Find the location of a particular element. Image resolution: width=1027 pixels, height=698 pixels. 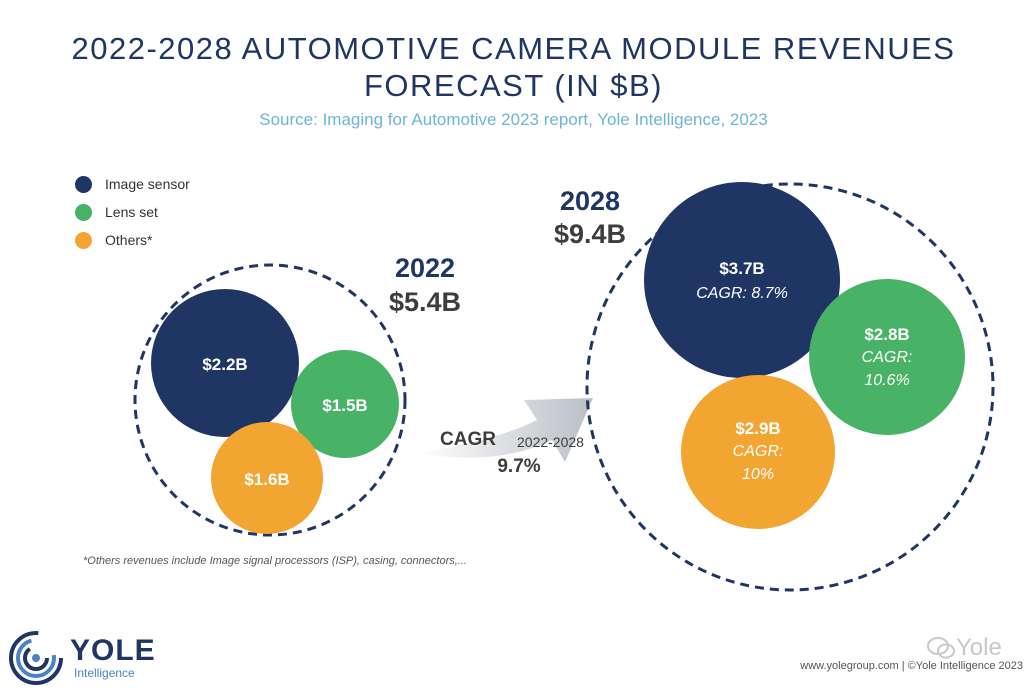

logo-subtitle: Intelligence is located at coordinates (104, 673).